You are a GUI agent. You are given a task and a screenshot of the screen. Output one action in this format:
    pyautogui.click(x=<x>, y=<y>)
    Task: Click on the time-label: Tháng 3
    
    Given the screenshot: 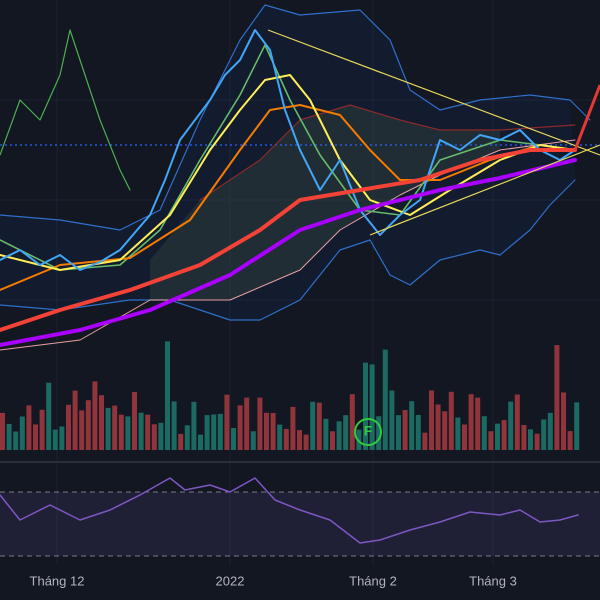 What is the action you would take?
    pyautogui.click(x=493, y=580)
    